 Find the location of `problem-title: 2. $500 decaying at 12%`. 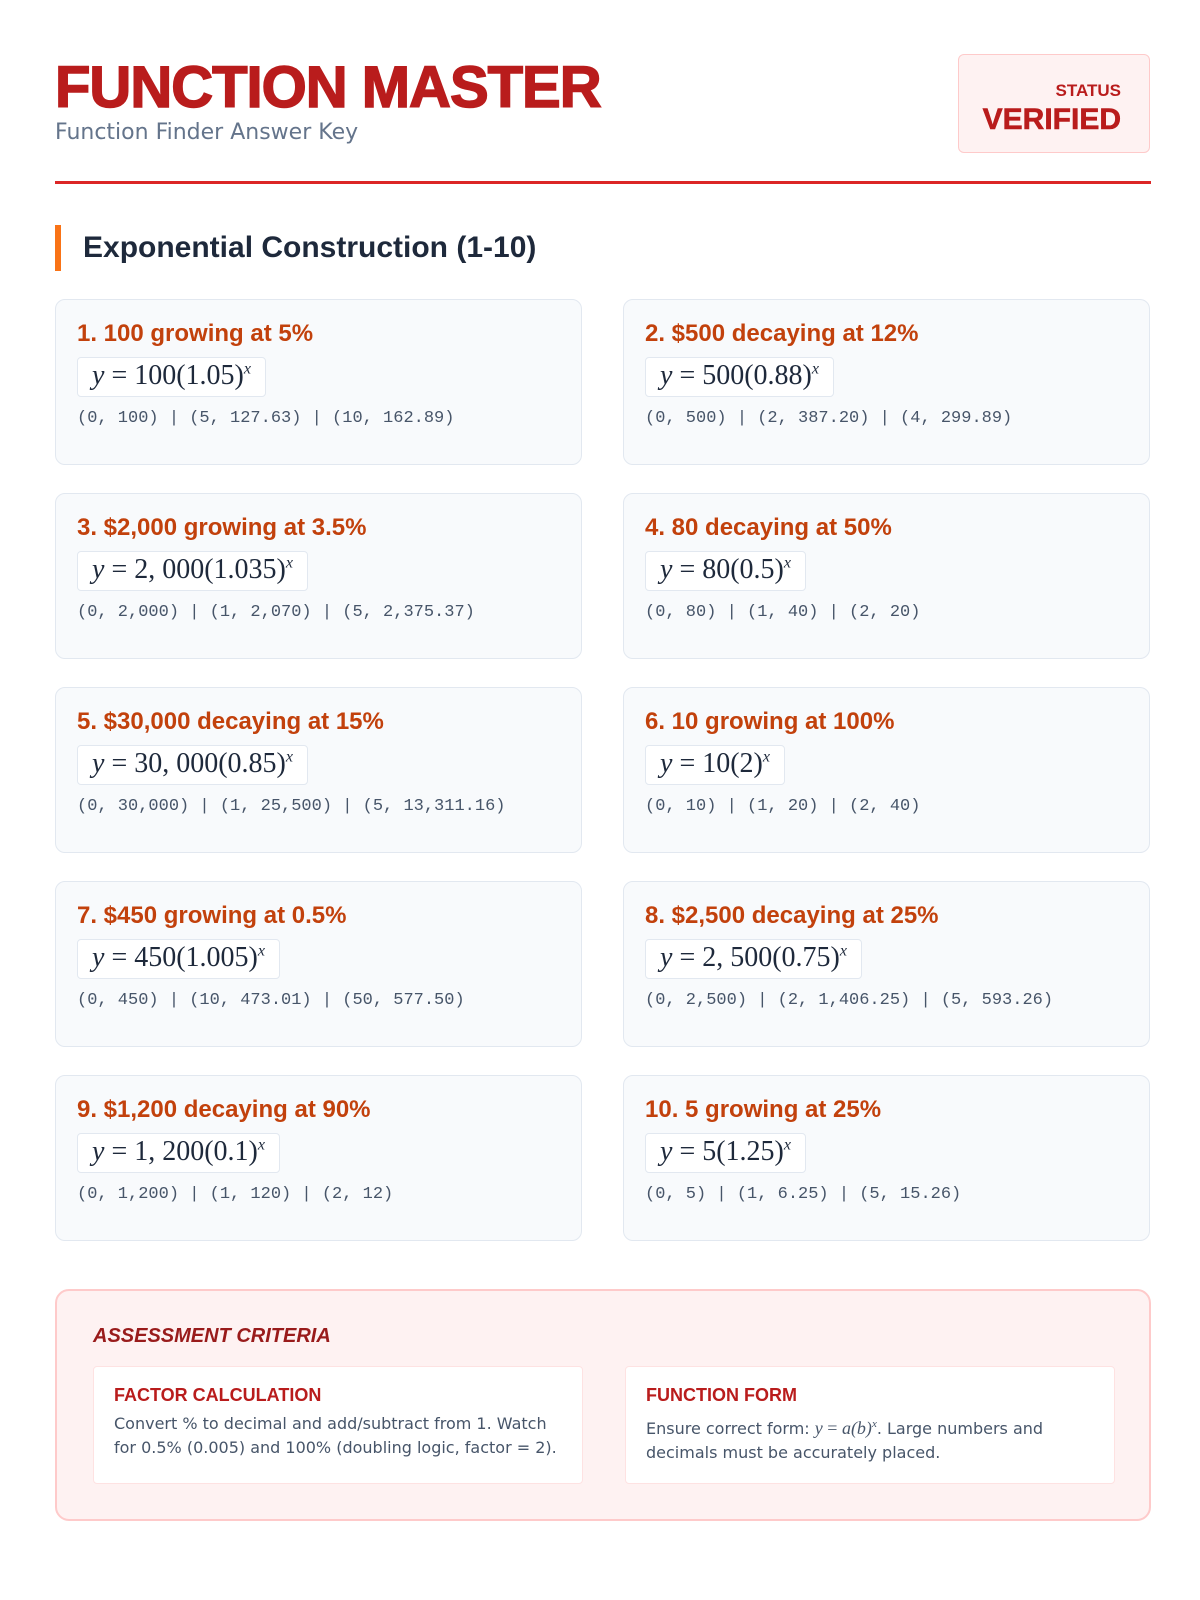

problem-title: 2. $500 decaying at 12% is located at coordinates (782, 333).